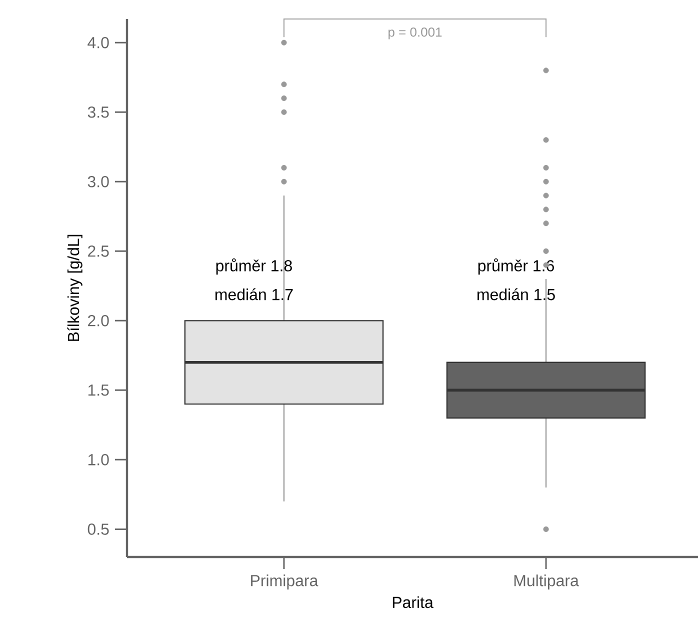 Image resolution: width=698 pixels, height=635 pixels. What do you see at coordinates (254, 266) in the screenshot?
I see `annotation: průměr 1.8` at bounding box center [254, 266].